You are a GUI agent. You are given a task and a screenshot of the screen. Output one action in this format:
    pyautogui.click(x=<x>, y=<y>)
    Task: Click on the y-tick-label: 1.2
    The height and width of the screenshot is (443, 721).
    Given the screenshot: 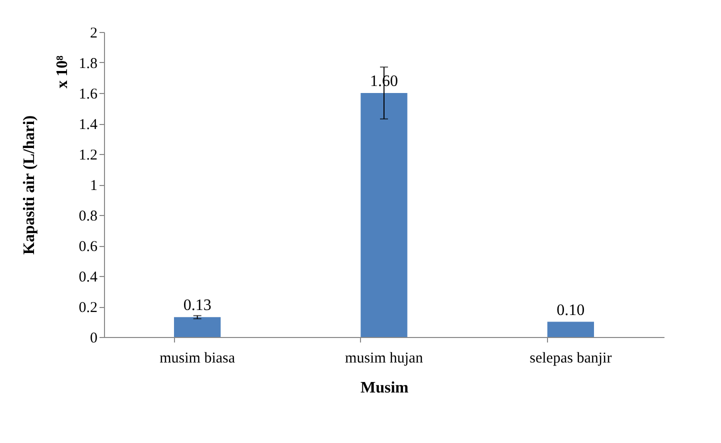 What is the action you would take?
    pyautogui.click(x=88, y=156)
    